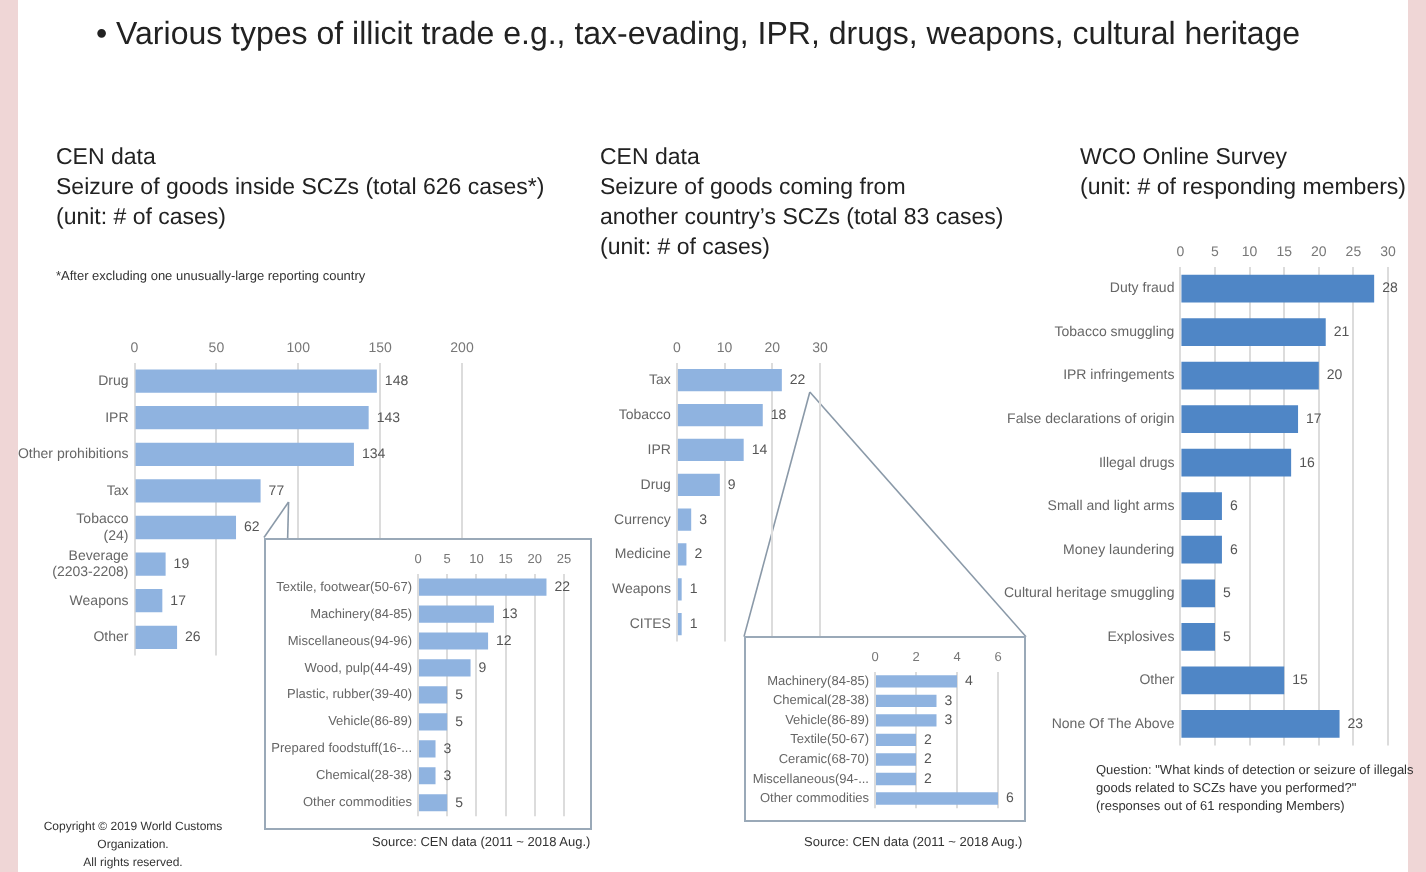 This screenshot has height=872, width=1426. I want to click on chart-subtitle: Seizure of goods coming from another country’s SCZs (total 83 cases) (unit: # of cases), so click(803, 219).